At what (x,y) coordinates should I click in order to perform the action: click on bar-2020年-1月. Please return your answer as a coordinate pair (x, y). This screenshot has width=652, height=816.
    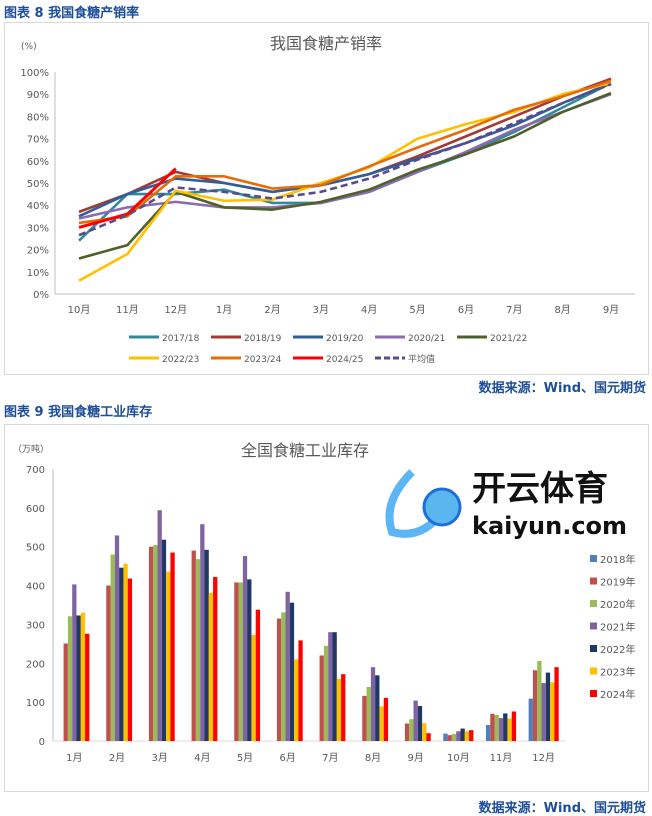
    Looking at the image, I should click on (70, 678).